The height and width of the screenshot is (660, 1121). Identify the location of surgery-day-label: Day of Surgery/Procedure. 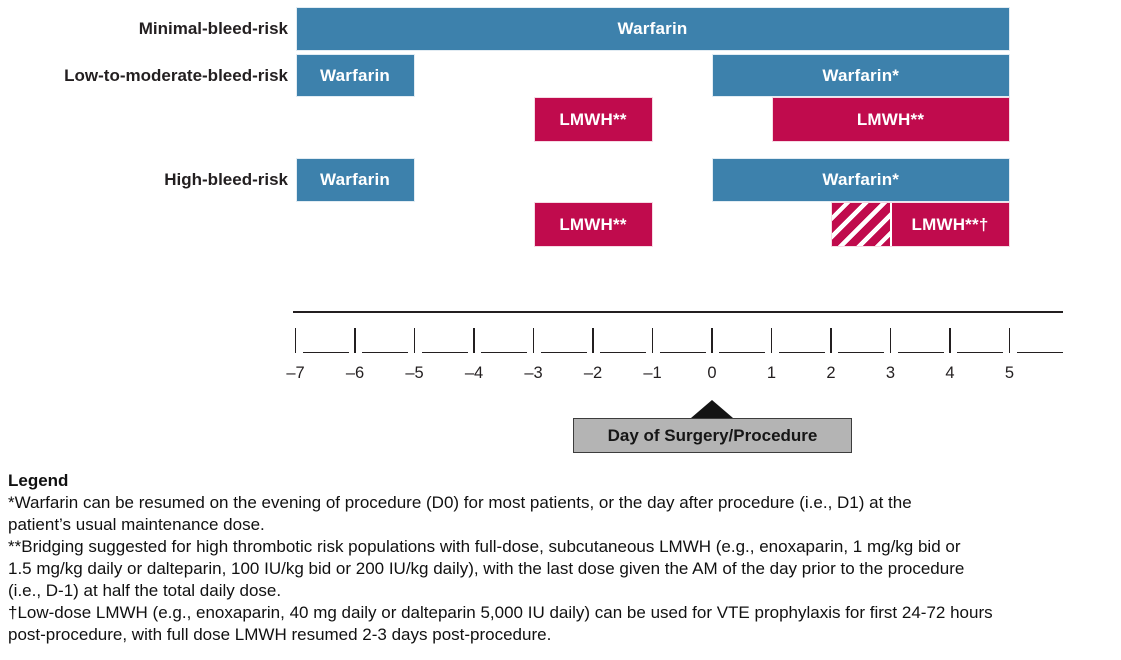
(712, 435).